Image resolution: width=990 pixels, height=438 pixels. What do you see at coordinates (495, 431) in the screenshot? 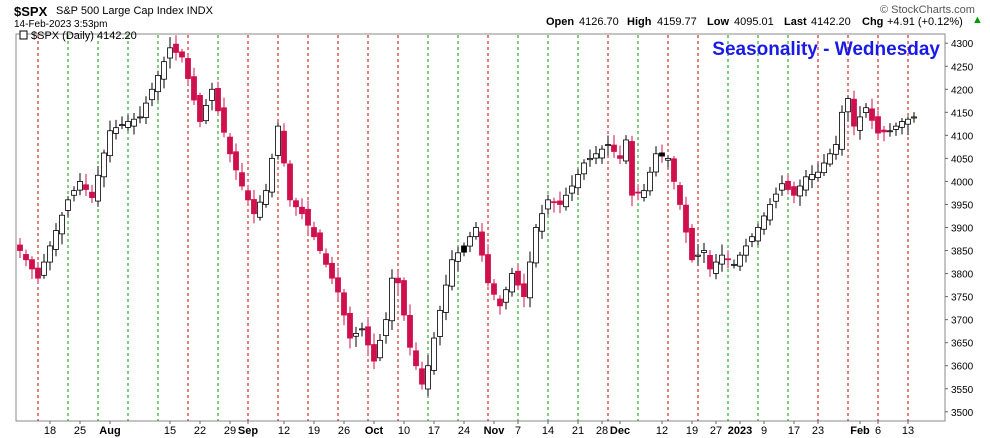
I see `x-tick-label: Nov` at bounding box center [495, 431].